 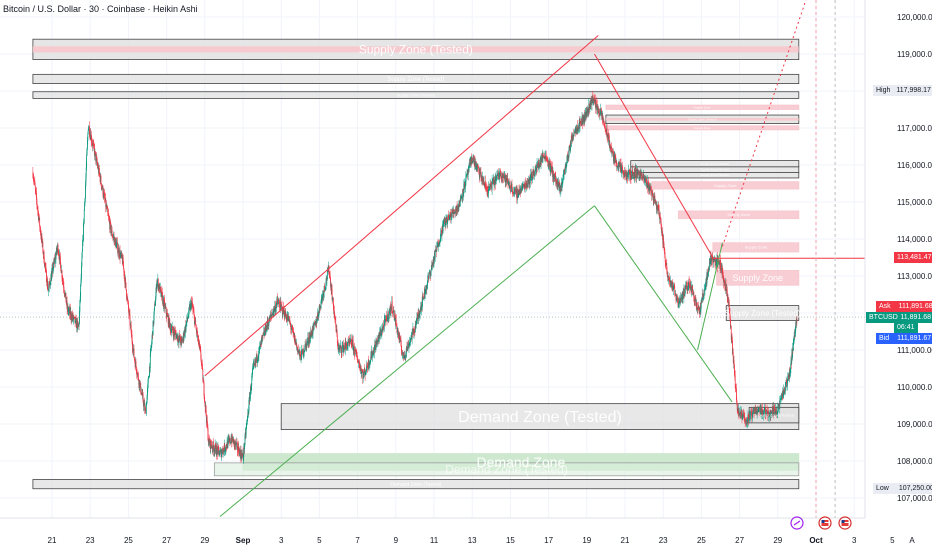 I want to click on supply-zone-label-10: Supply Zone, so click(x=738, y=214).